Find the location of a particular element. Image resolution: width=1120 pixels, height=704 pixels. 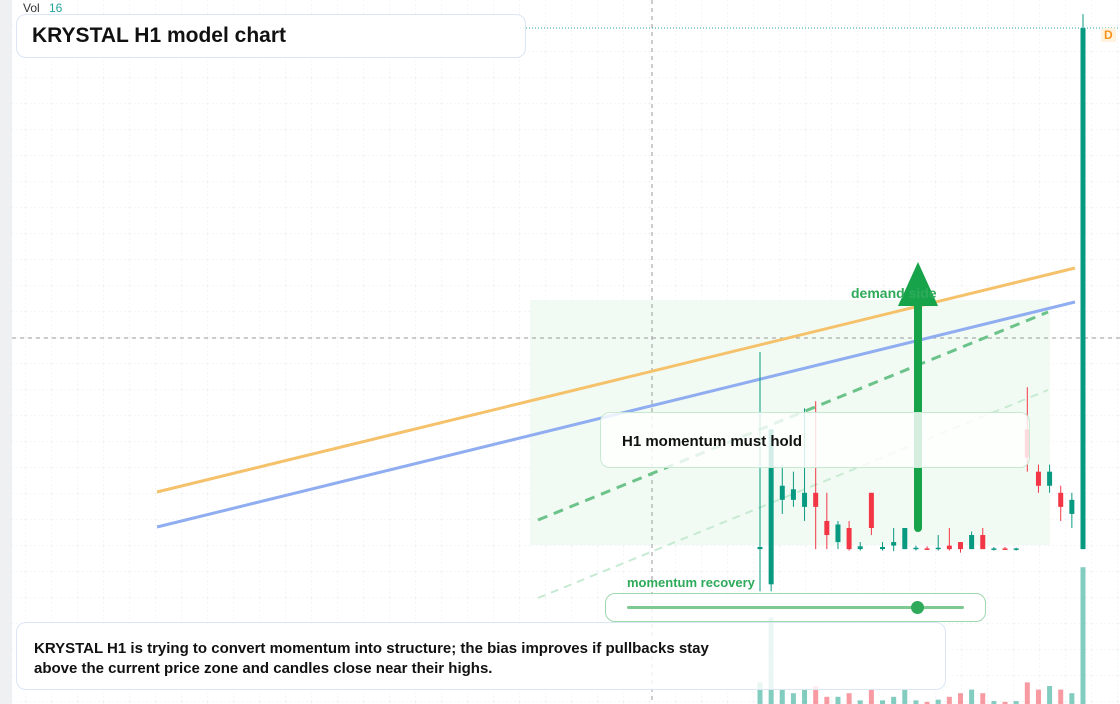

note-box is located at coordinates (481, 656).